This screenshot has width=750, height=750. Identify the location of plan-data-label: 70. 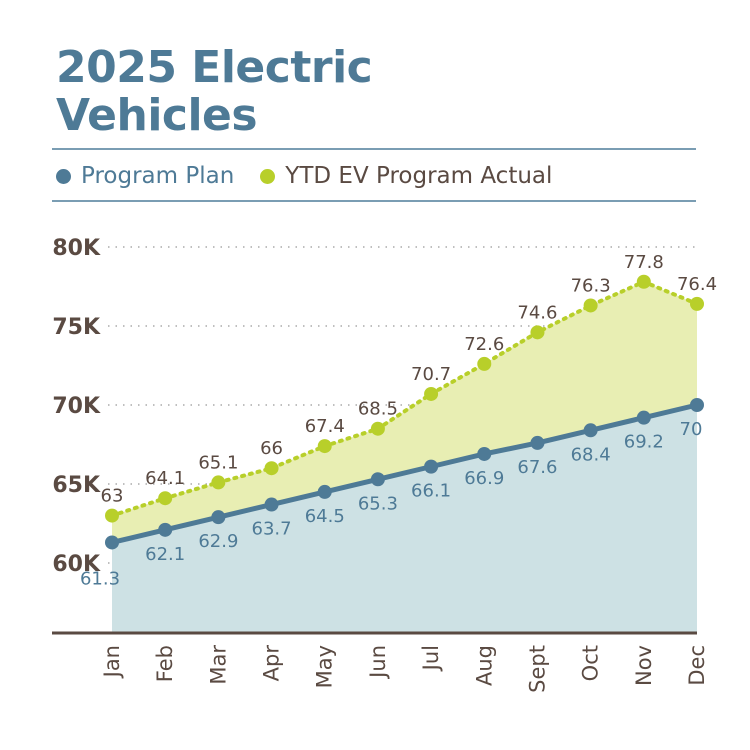
(691, 429).